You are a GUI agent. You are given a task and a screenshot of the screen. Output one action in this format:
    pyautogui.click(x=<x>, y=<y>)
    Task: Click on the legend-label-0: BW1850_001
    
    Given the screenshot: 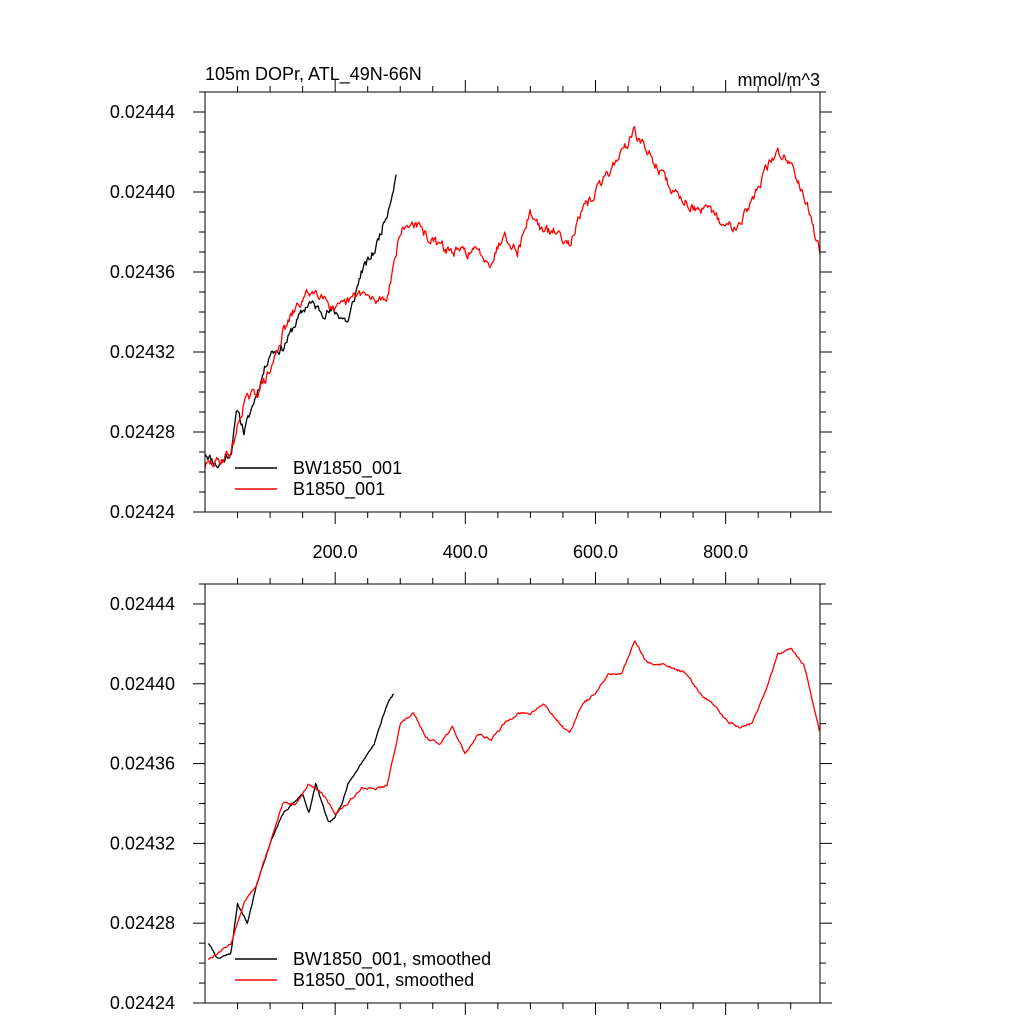 What is the action you would take?
    pyautogui.click(x=347, y=468)
    